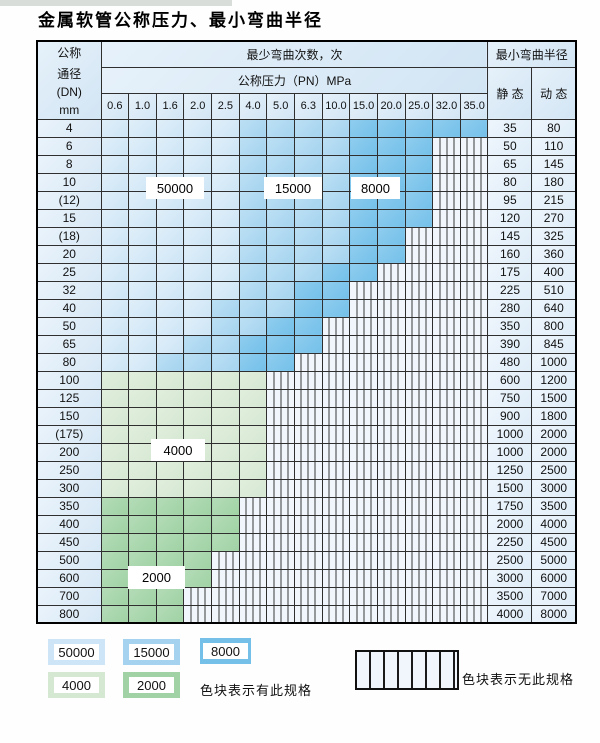  I want to click on legend-swatch-8000: 8000, so click(225, 651).